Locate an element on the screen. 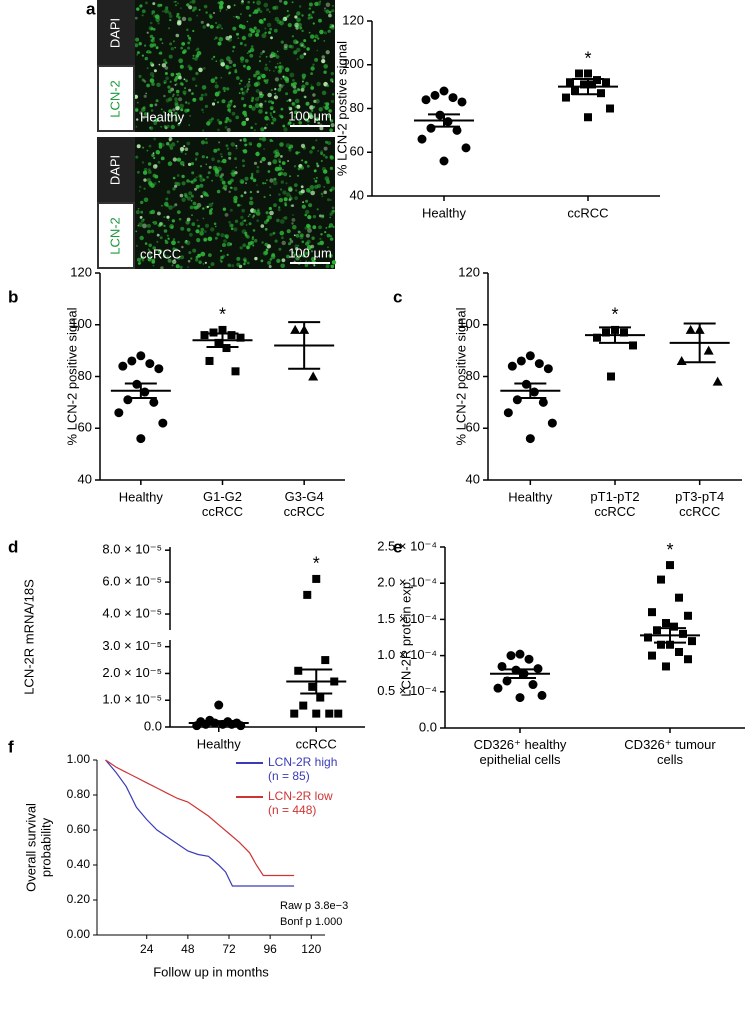 This screenshot has width=753, height=1010. y-tick-label: 100 is located at coordinates (469, 323).